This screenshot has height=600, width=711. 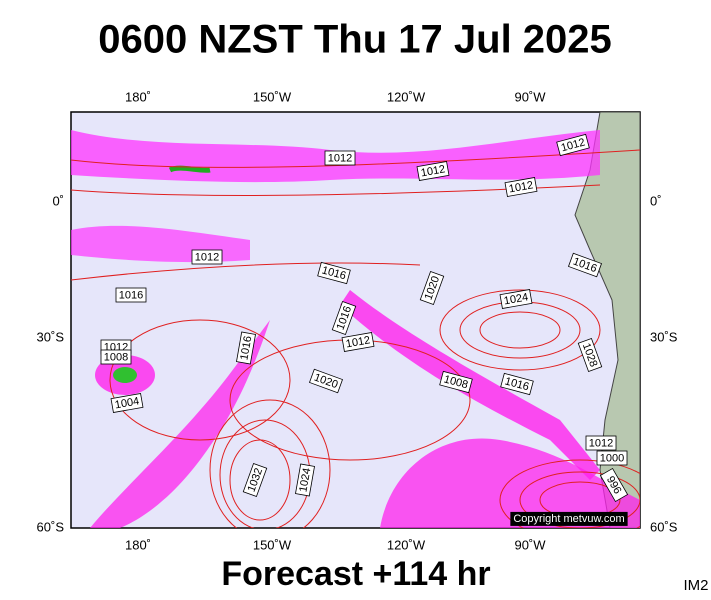 I want to click on copyright-background, so click(x=569, y=518).